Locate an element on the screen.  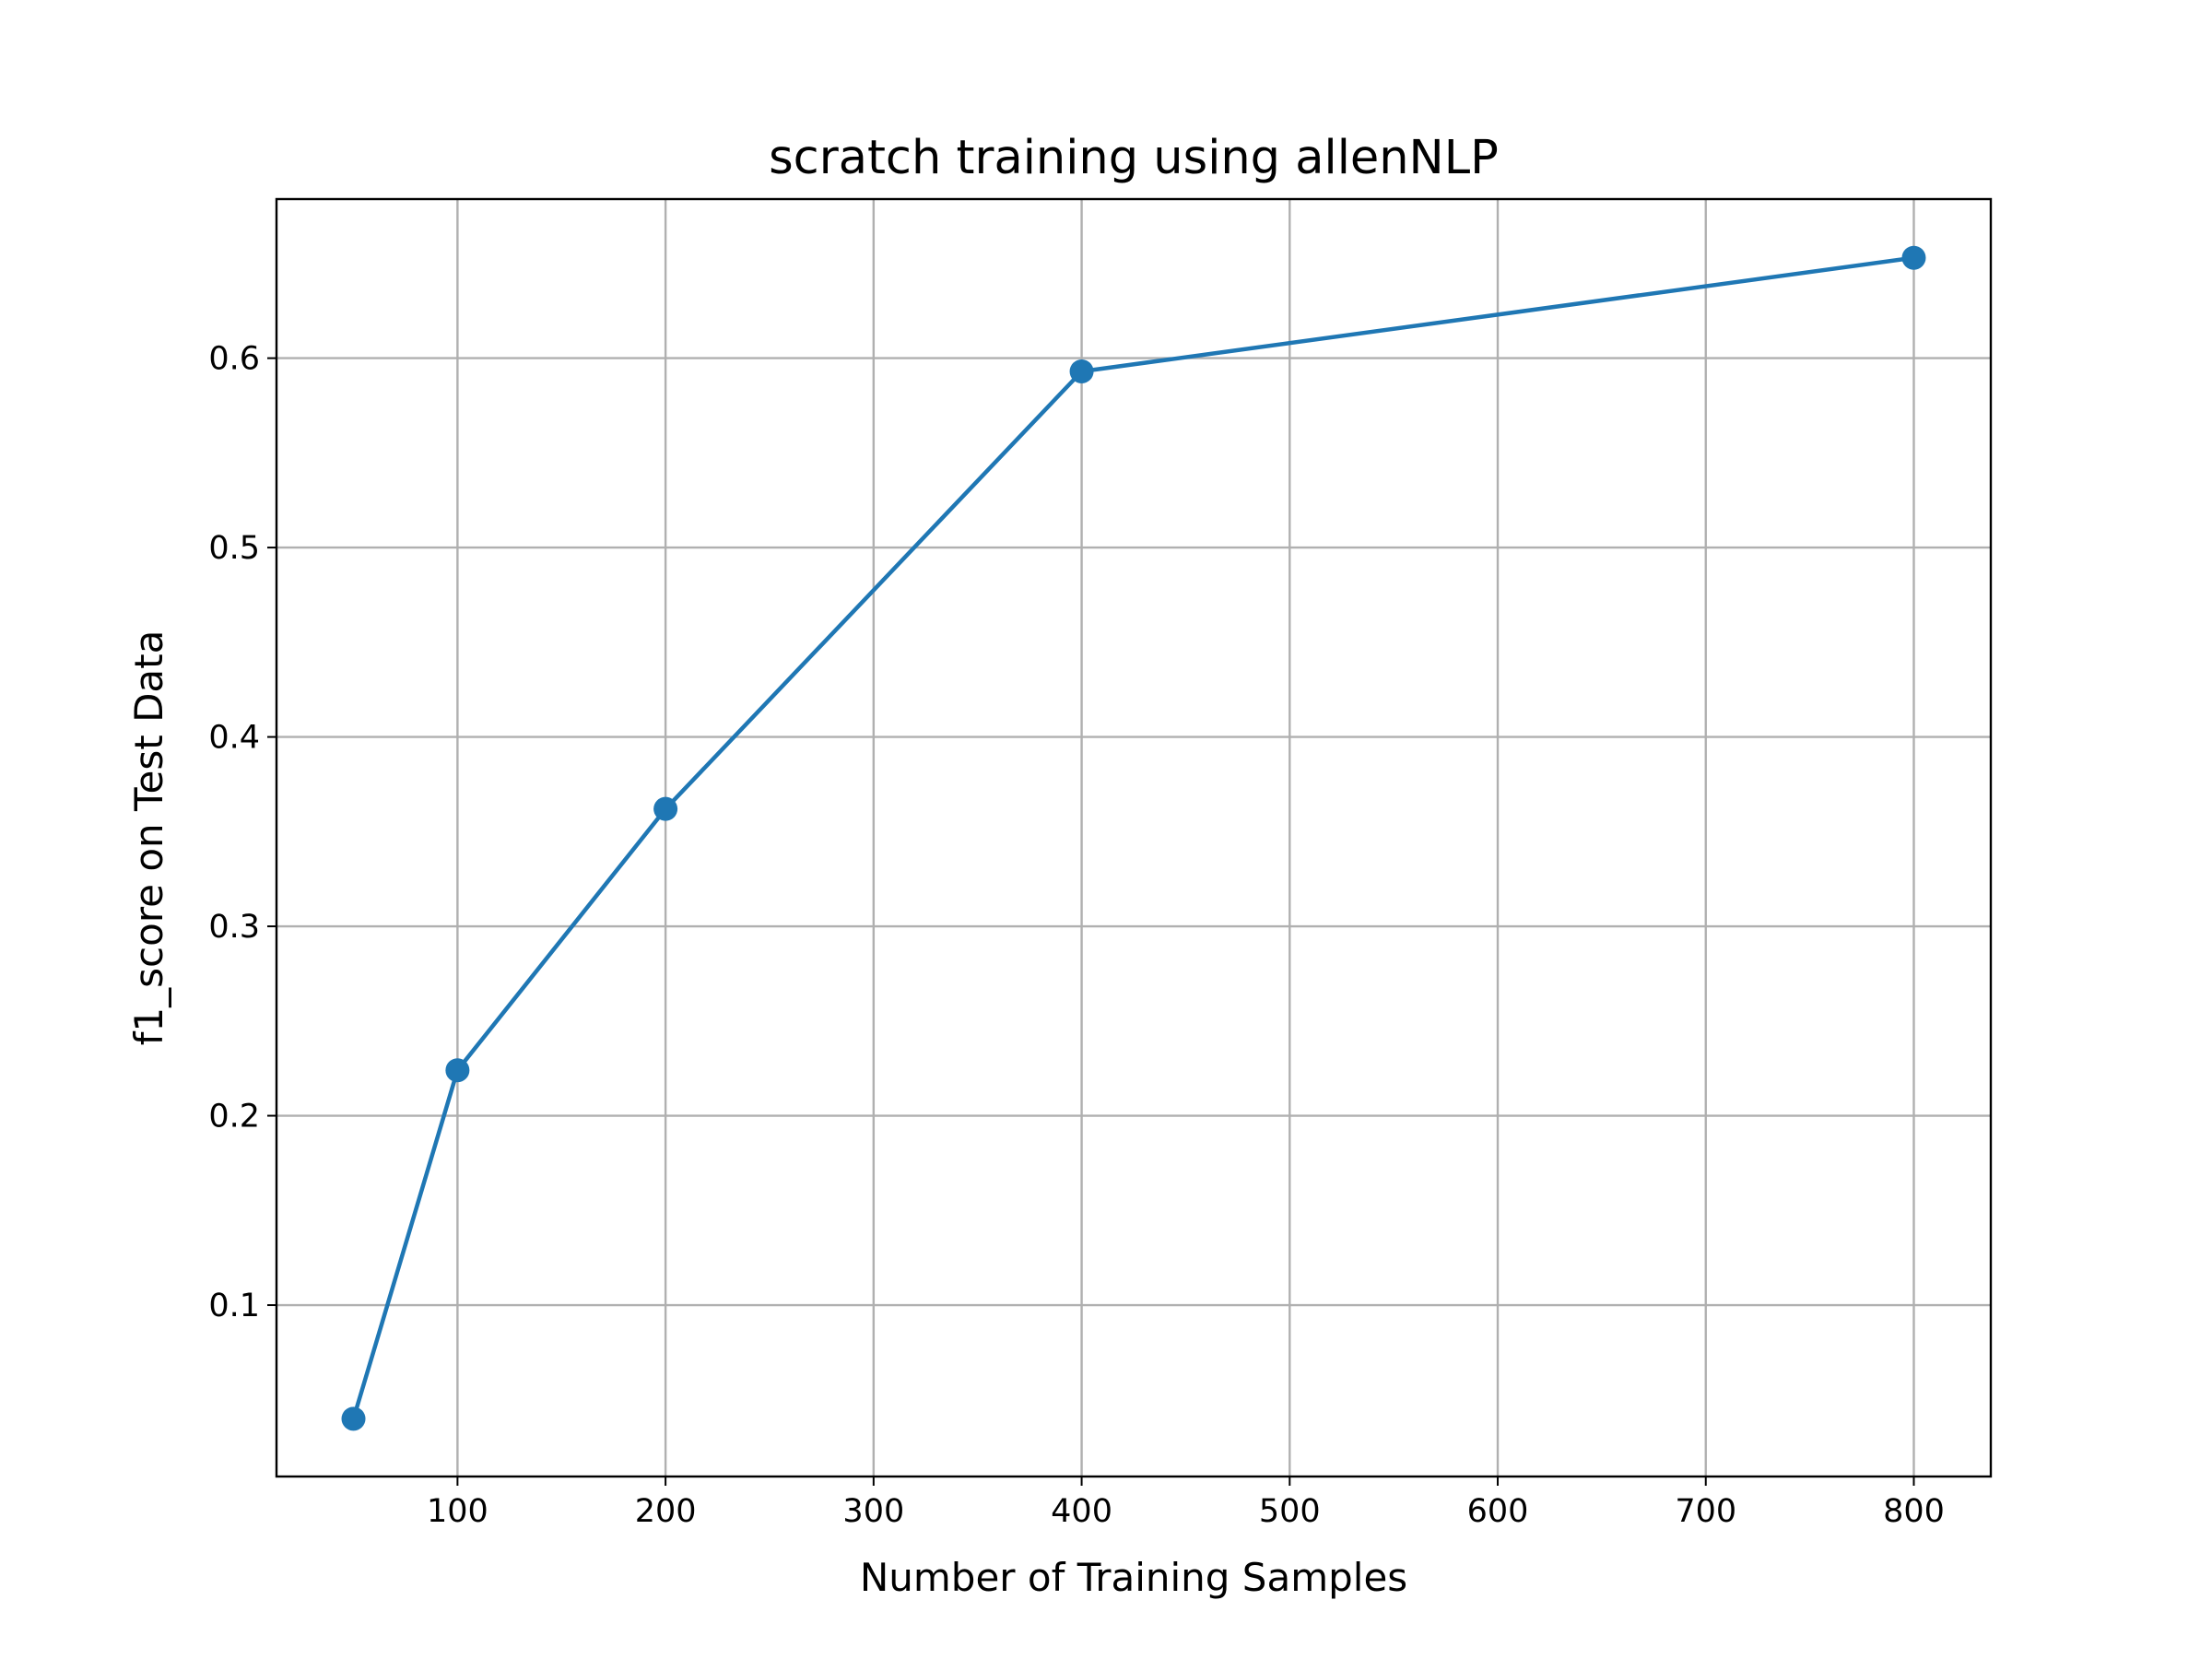
x-tick-label: 200 is located at coordinates (666, 1511).